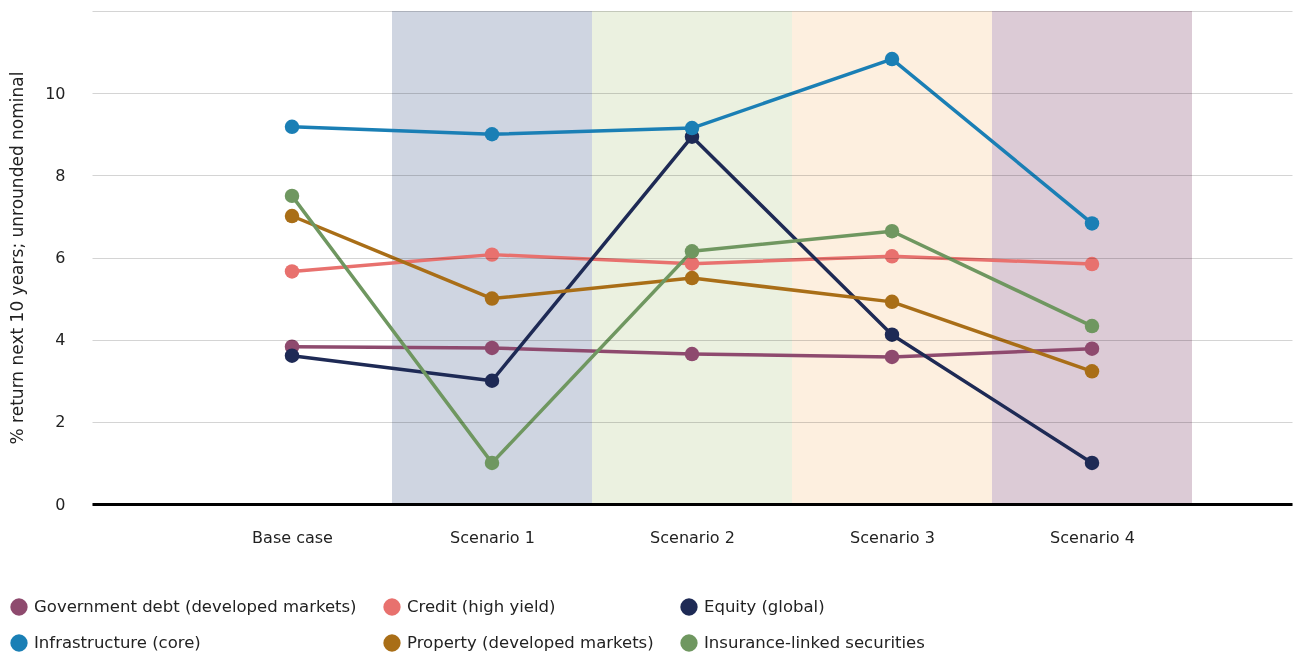 The width and height of the screenshot is (1295, 657). What do you see at coordinates (814, 642) in the screenshot?
I see `legend-label: Insurance-linked securities` at bounding box center [814, 642].